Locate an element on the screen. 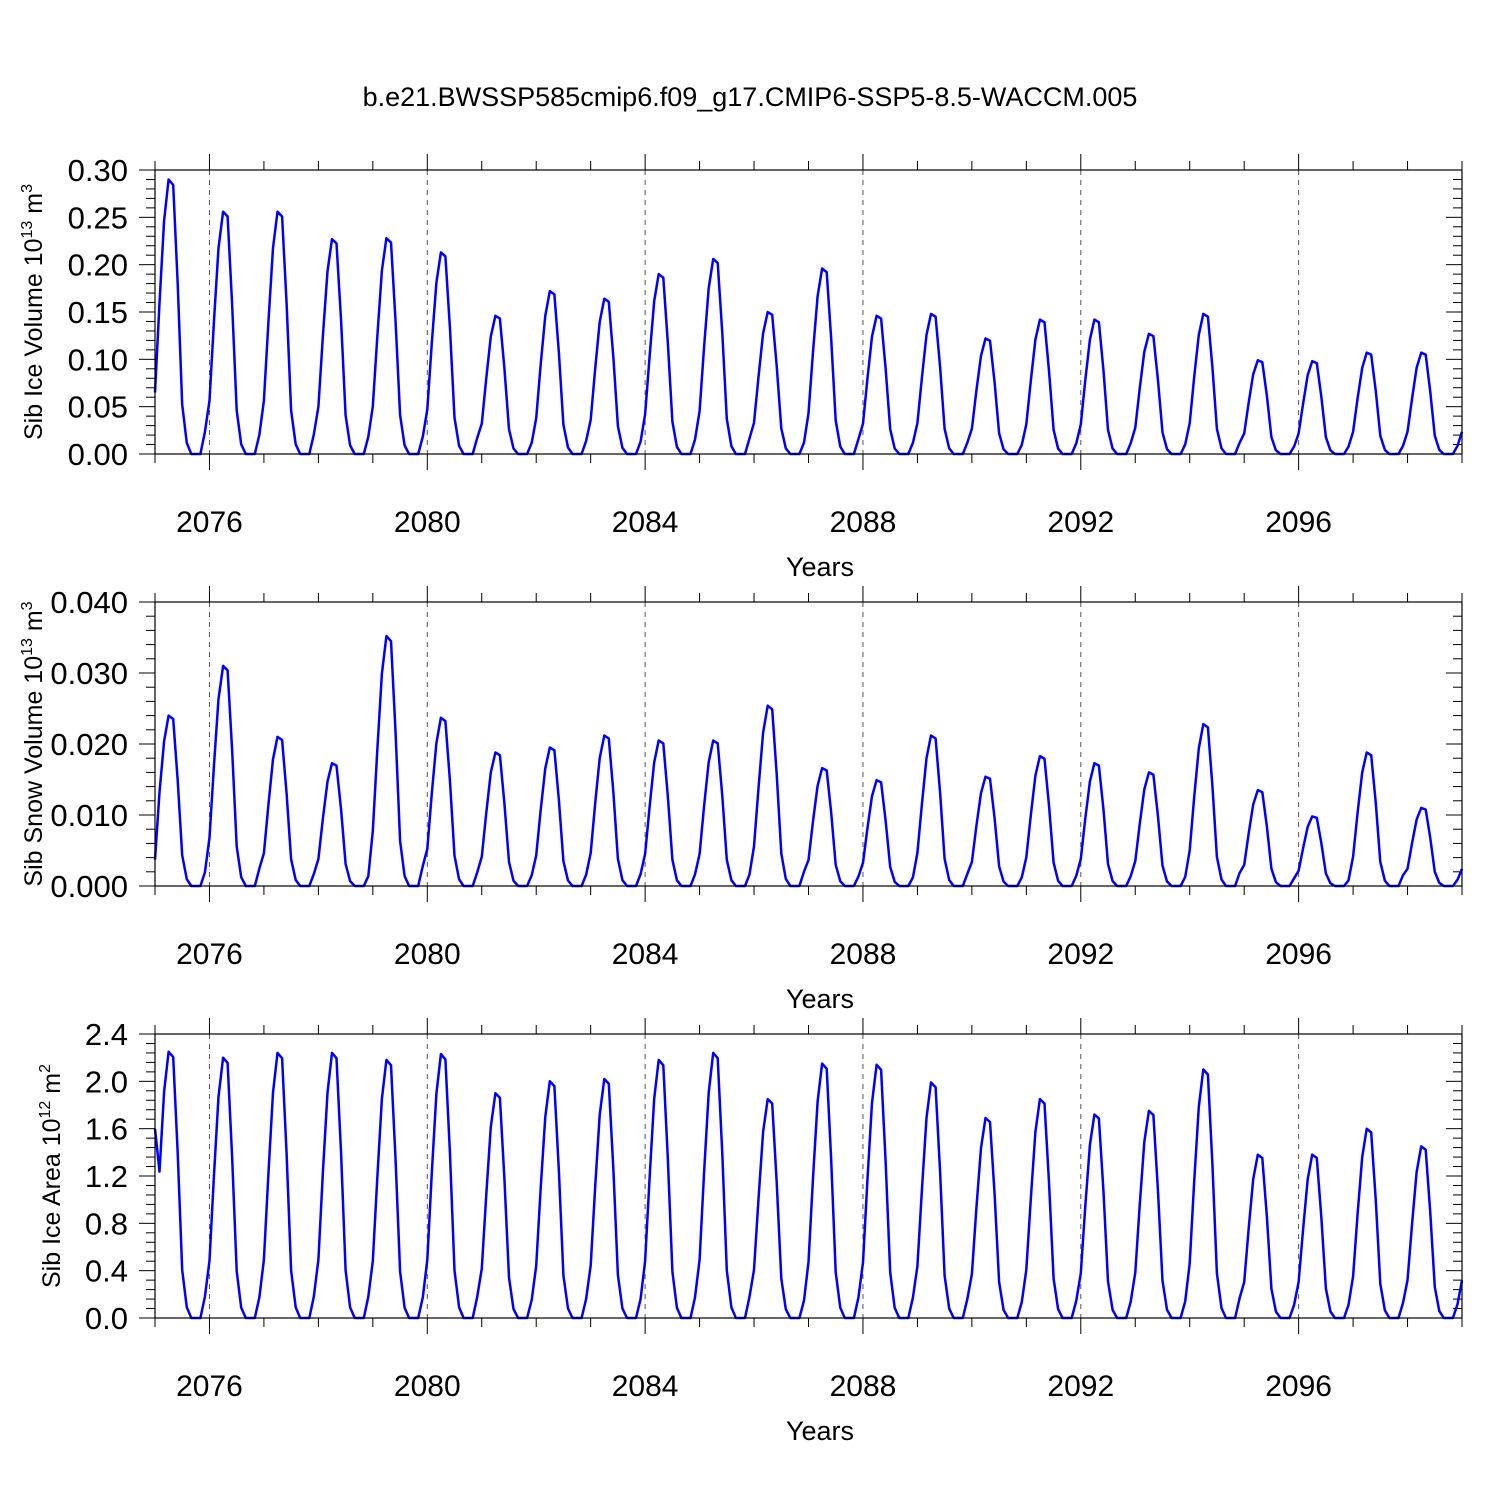  y-tick-label: 2.4 is located at coordinates (106, 1034).